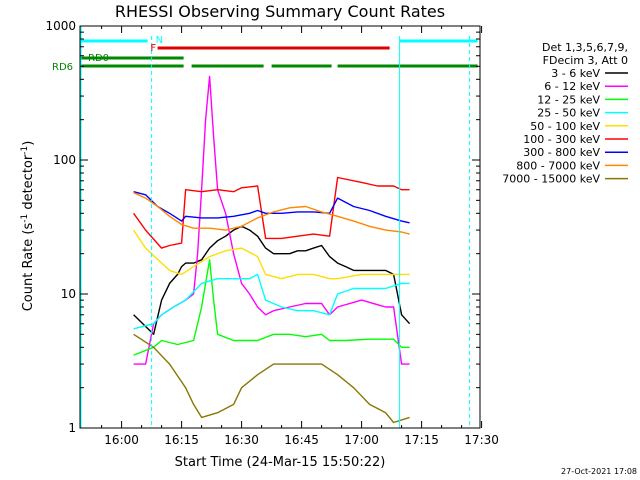  What do you see at coordinates (572, 86) in the screenshot?
I see `legend-entry-label: 6 - 12 keV` at bounding box center [572, 86].